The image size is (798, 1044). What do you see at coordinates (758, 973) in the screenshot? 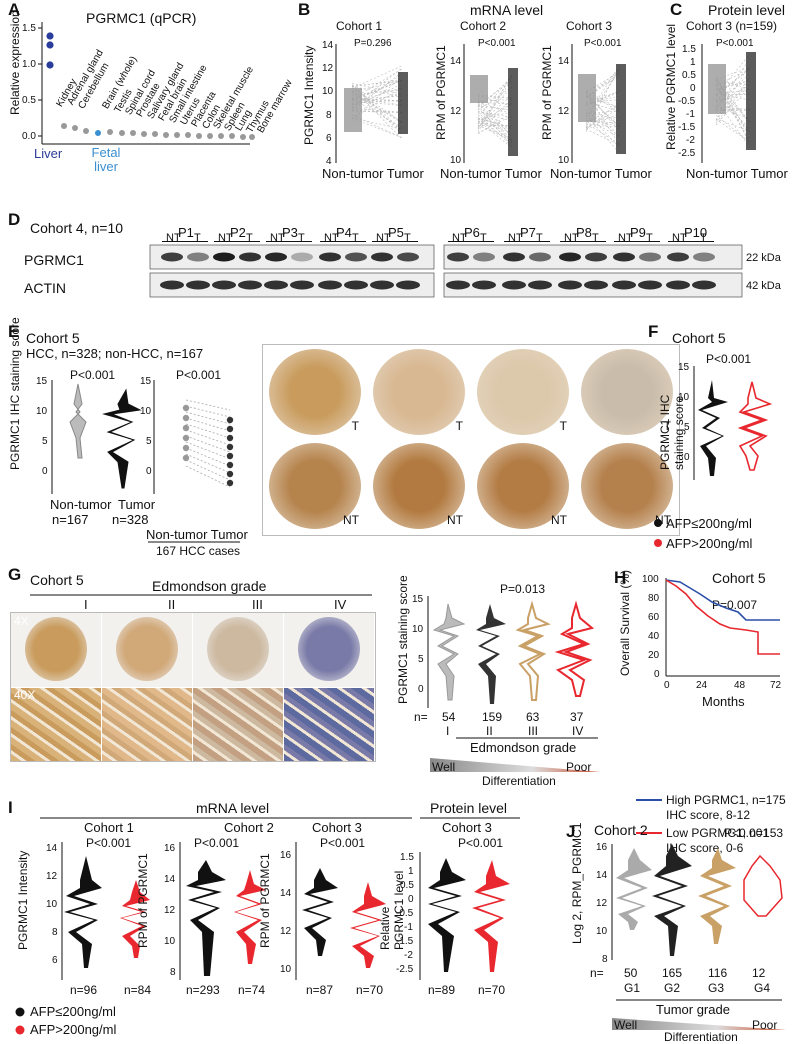
I see `j-n: 12` at bounding box center [758, 973].